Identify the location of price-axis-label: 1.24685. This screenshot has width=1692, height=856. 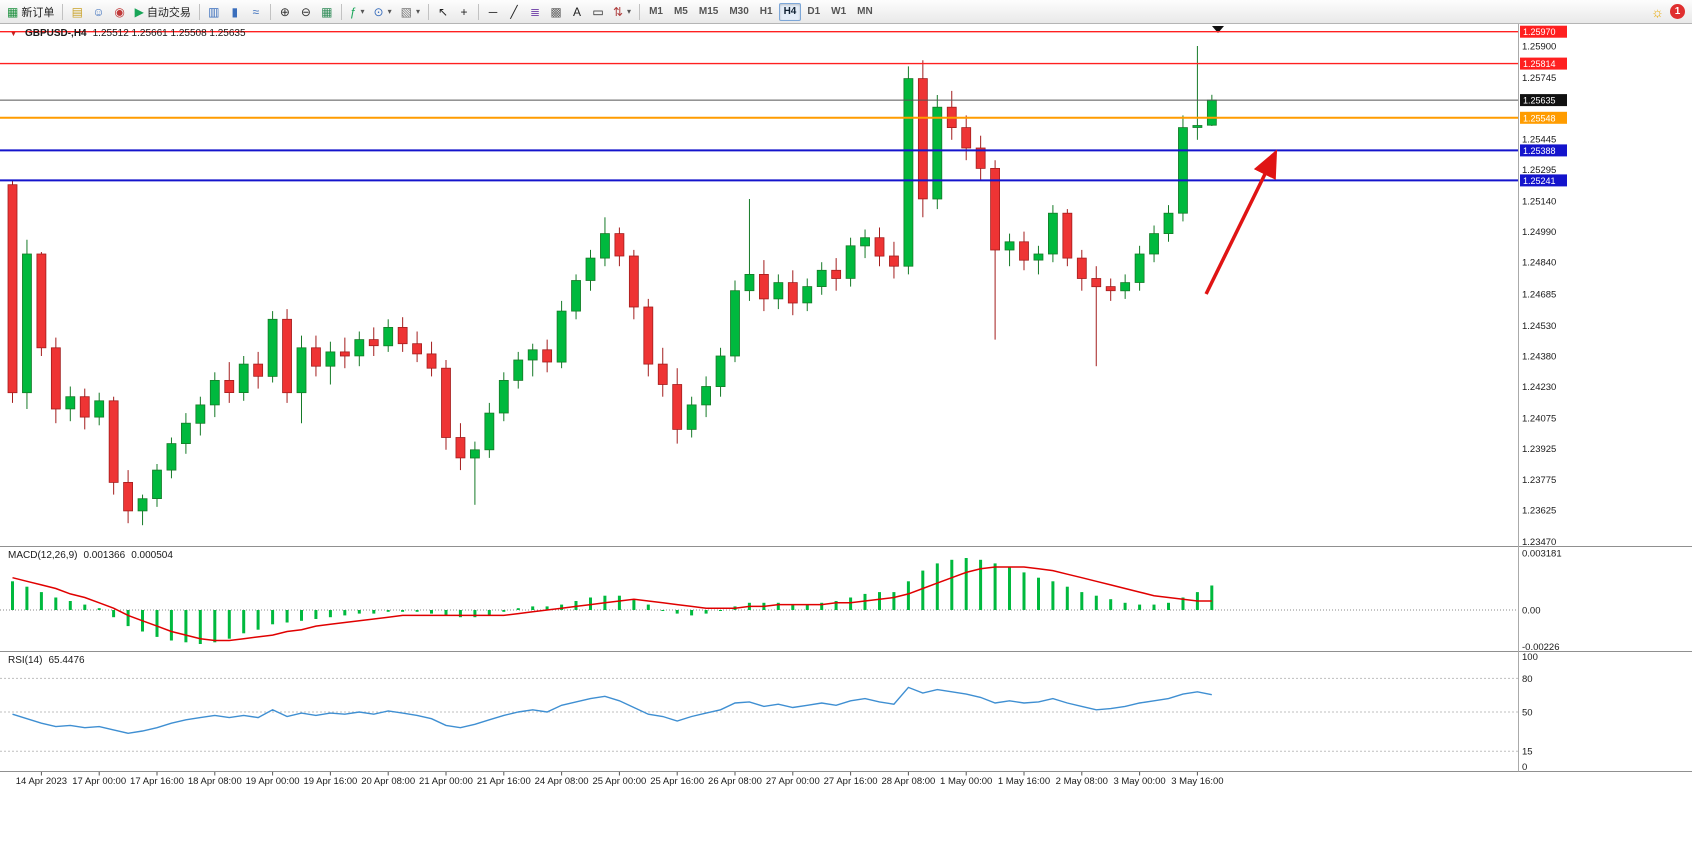
(1539, 294).